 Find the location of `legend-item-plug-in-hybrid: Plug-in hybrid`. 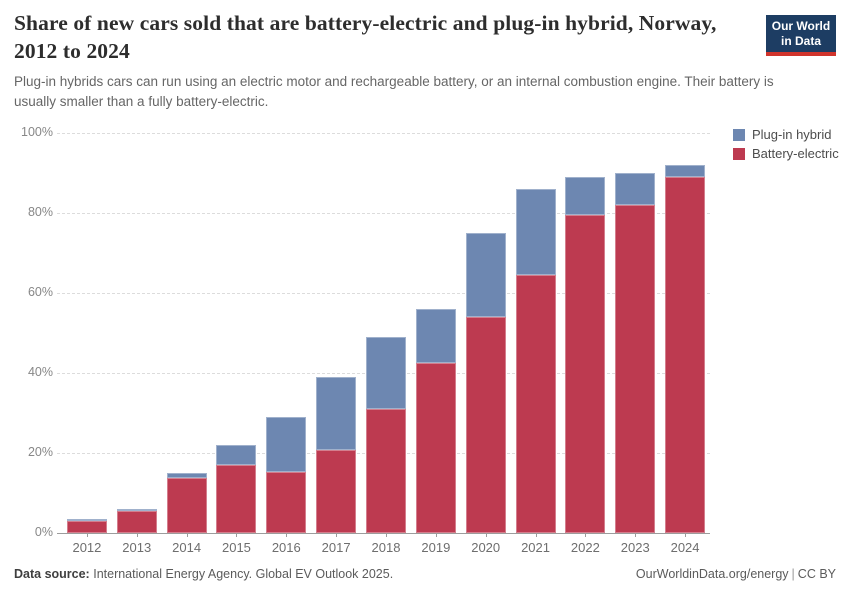

legend-item-plug-in-hybrid: Plug-in hybrid is located at coordinates (786, 134).